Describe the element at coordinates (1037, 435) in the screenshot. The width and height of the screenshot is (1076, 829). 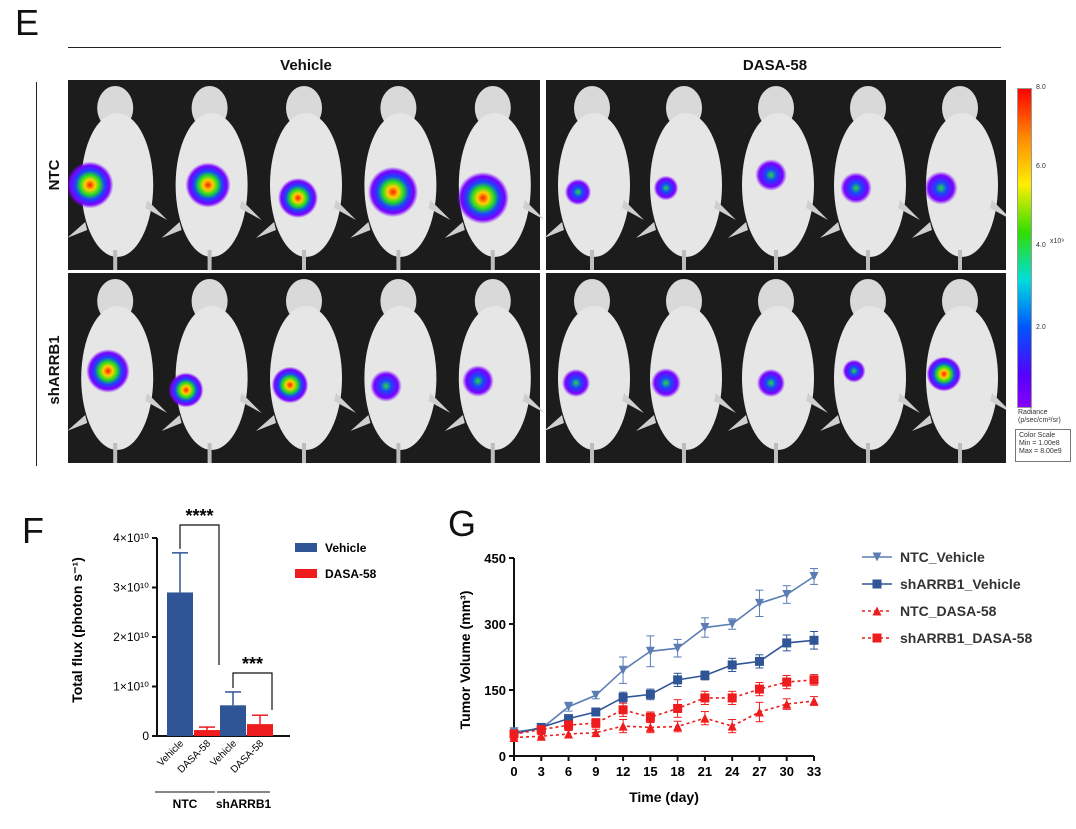
I see `cb-scale-1: Color Scale` at that location.